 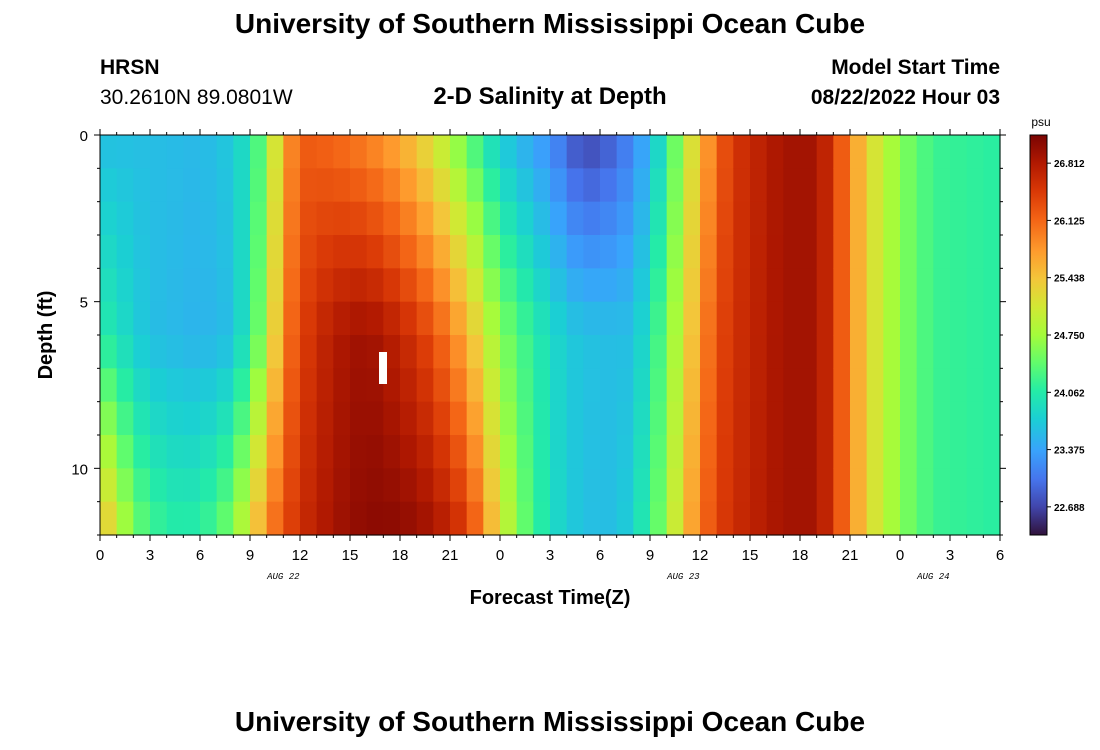 What do you see at coordinates (383, 368) in the screenshot?
I see `marker-bar` at bounding box center [383, 368].